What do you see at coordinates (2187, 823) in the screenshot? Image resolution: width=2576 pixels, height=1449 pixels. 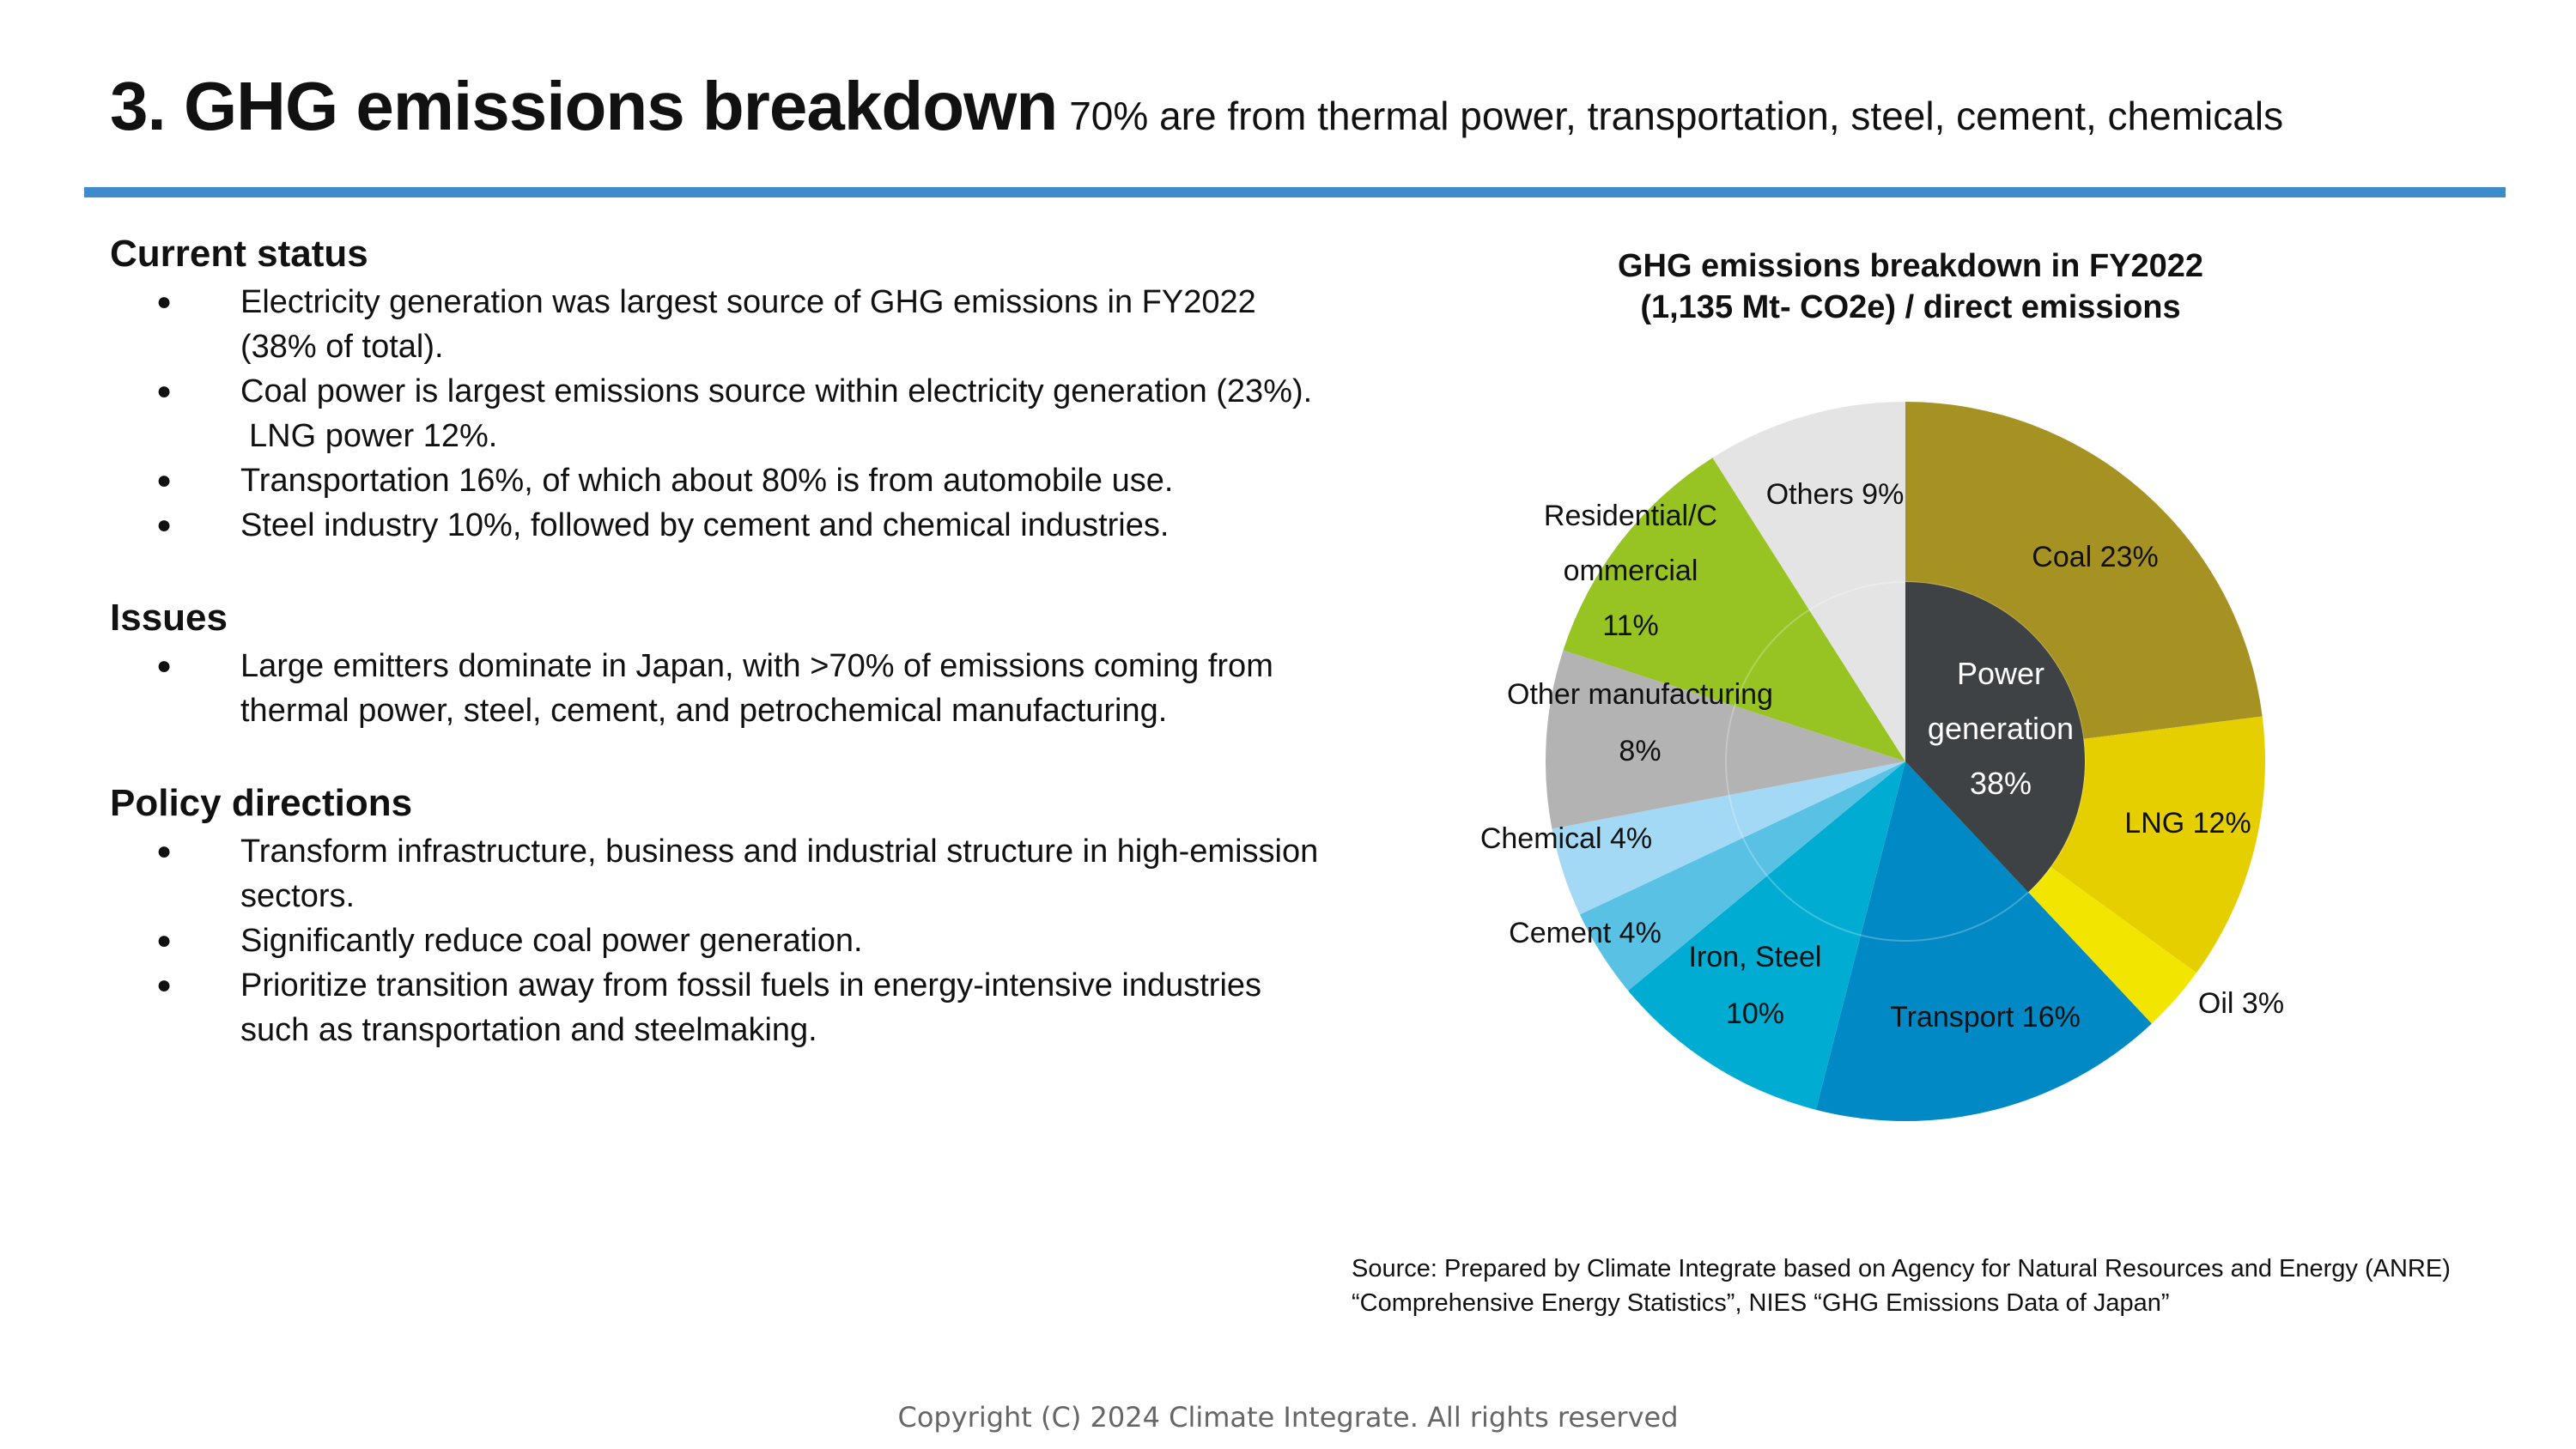 I see `data-label-lng: LNG 12%` at bounding box center [2187, 823].